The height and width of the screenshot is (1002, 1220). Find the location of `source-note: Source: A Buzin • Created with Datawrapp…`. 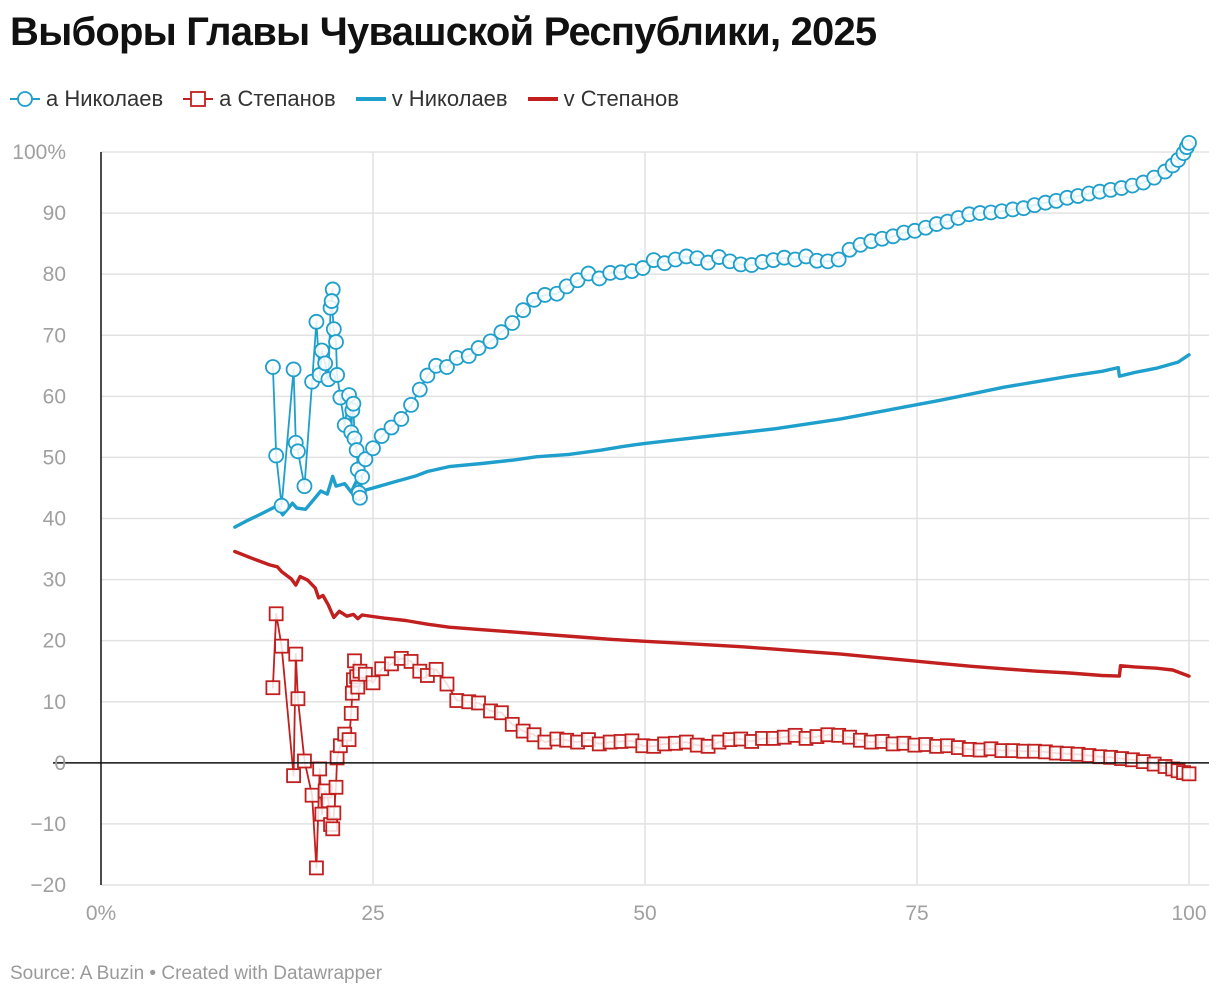

source-note: Source: A Buzin • Created with Datawrapp… is located at coordinates (196, 973).